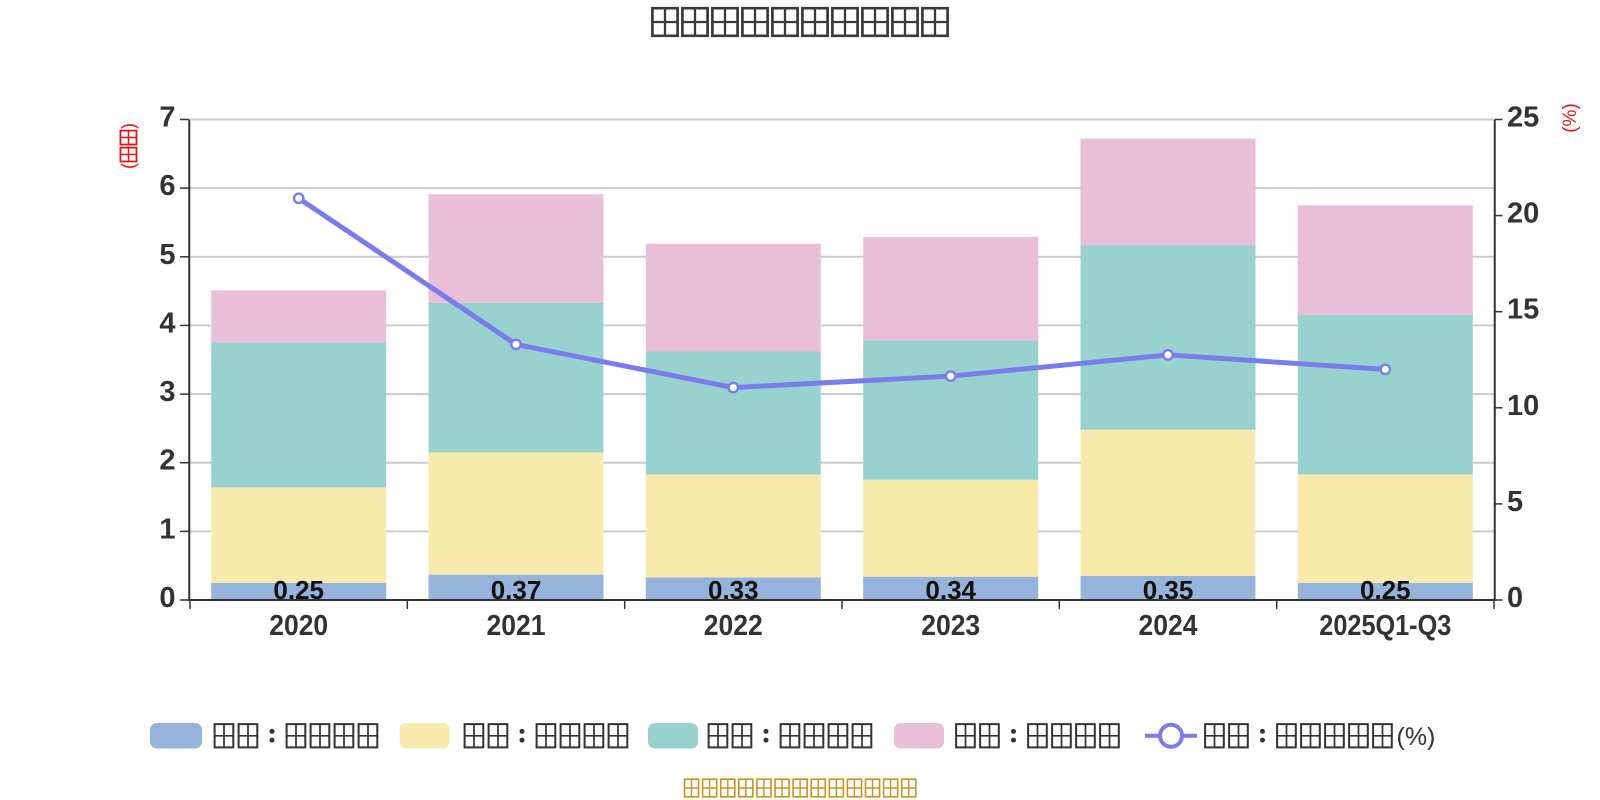  What do you see at coordinates (167, 118) in the screenshot?
I see `svg-text: 7` at bounding box center [167, 118].